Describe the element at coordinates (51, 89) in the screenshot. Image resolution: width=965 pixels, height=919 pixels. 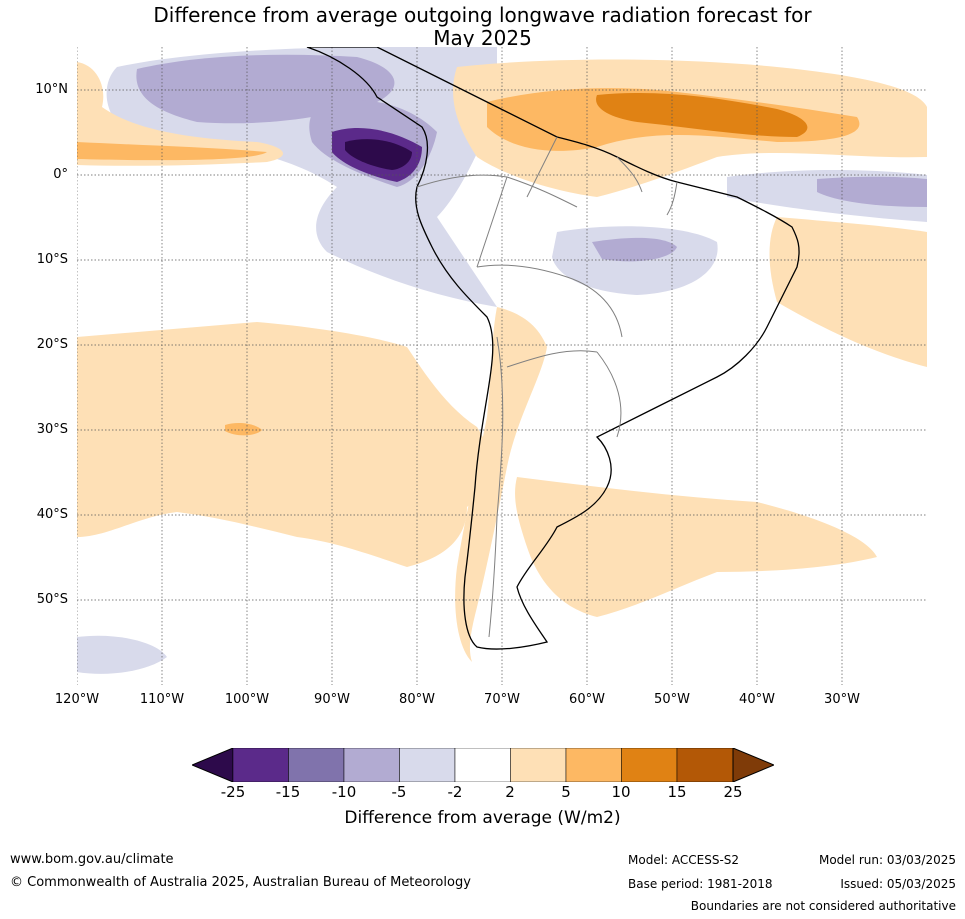
I see `lat-label-10n: 10°N` at that location.